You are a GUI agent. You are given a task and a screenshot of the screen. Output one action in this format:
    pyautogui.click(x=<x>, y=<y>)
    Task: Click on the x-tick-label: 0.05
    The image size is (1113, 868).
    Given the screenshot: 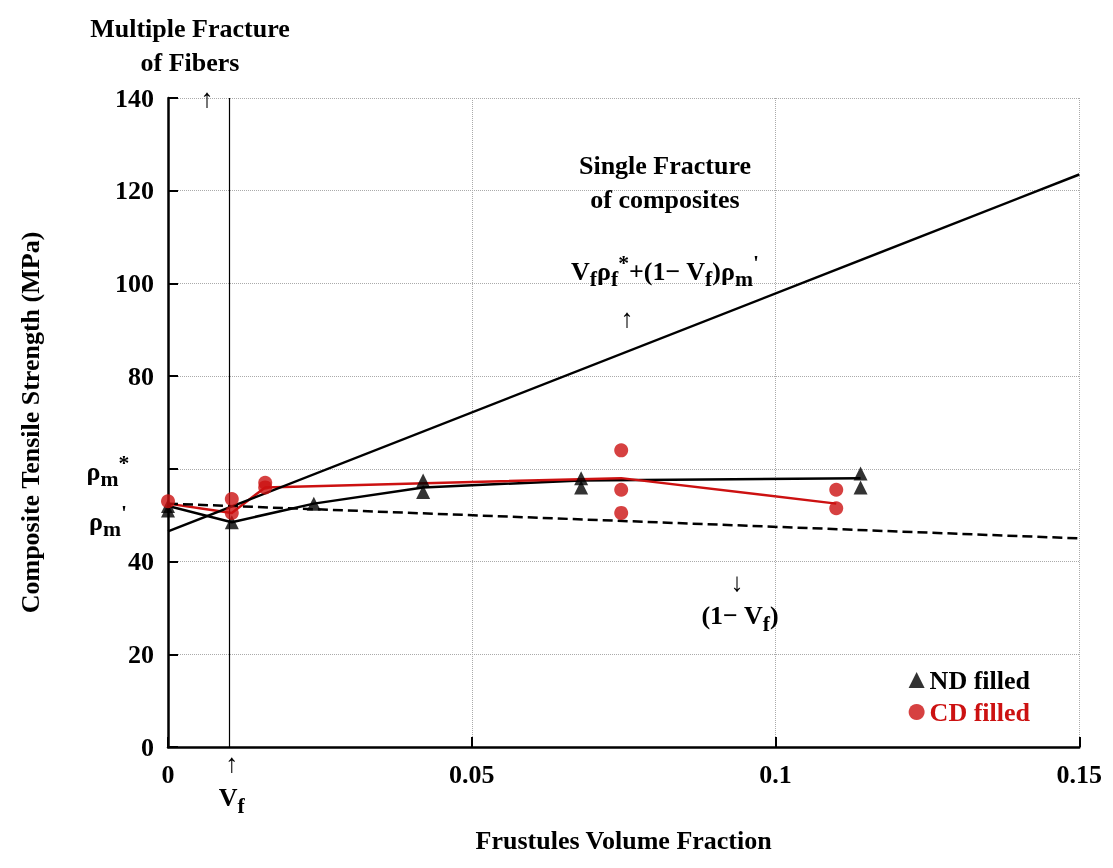 What is the action you would take?
    pyautogui.click(x=472, y=774)
    